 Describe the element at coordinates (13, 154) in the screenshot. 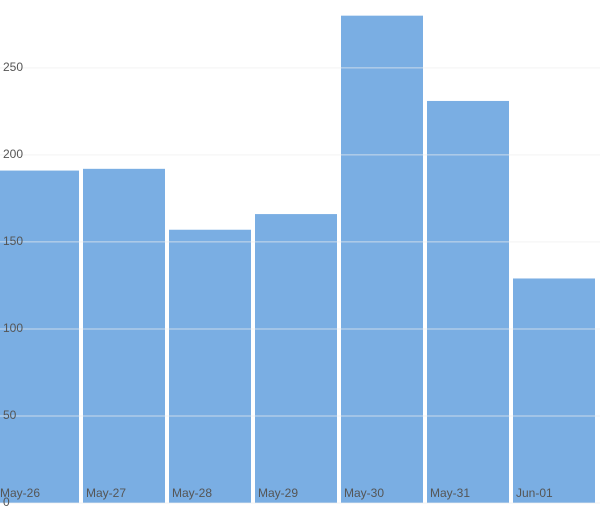

I see `y-tick-label: 200` at that location.